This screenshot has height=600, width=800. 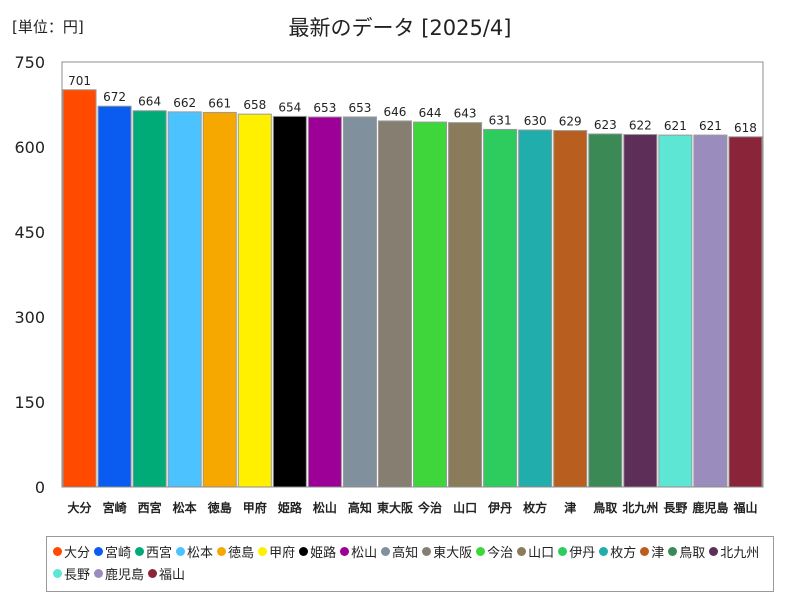 What do you see at coordinates (115, 507) in the screenshot?
I see `x-tick-label: 宮崎` at bounding box center [115, 507].